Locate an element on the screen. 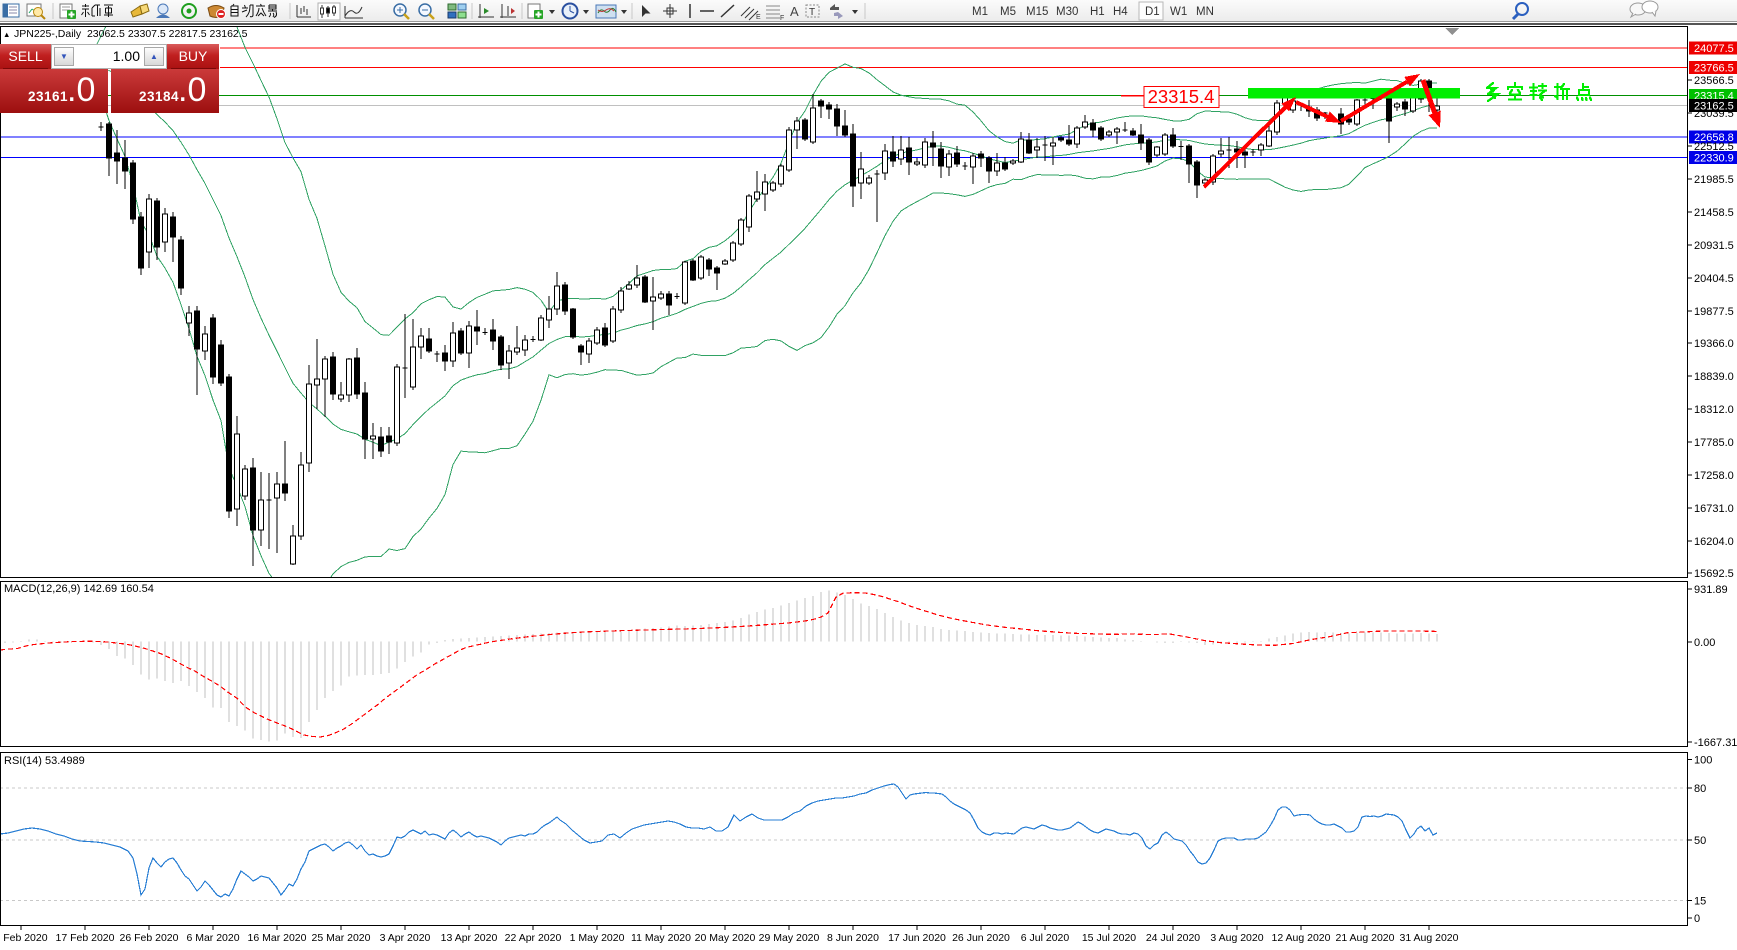 This screenshot has height=950, width=1737. svg-text: 24077.5 is located at coordinates (1714, 49).